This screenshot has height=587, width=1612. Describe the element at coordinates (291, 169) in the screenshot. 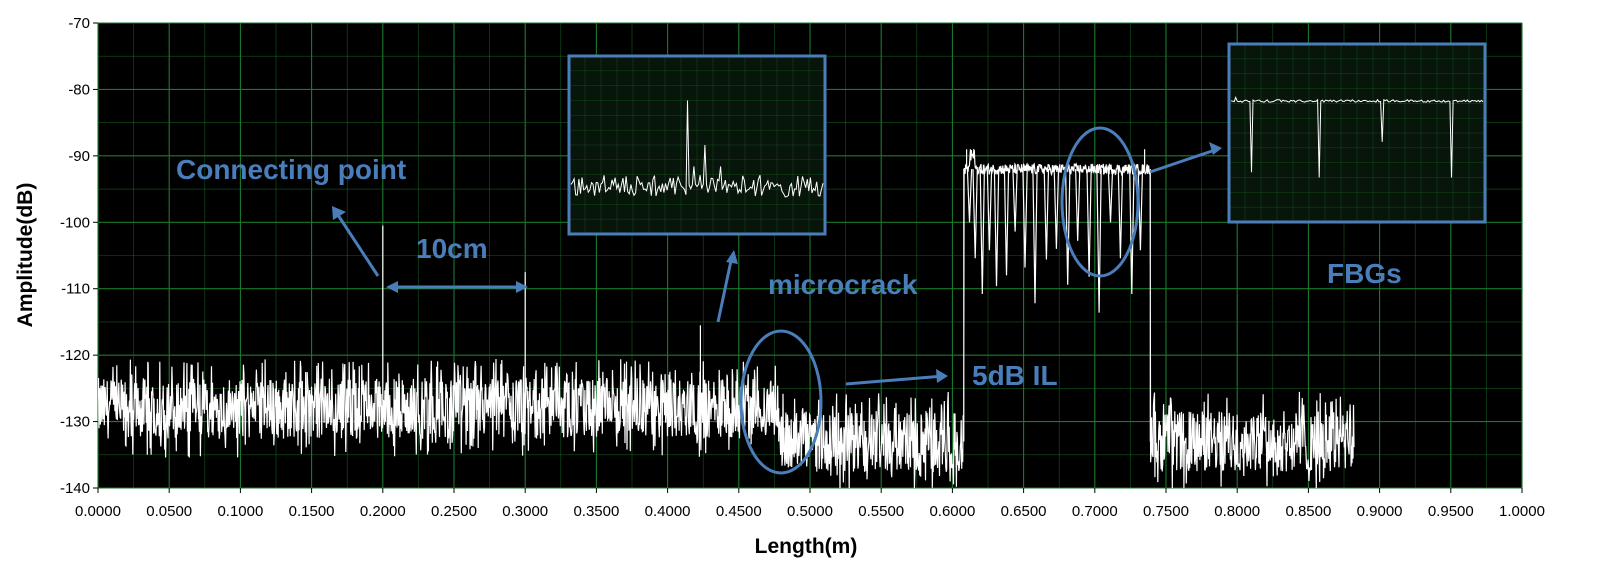

I see `annotation-connecting-point: Connecting point` at that location.